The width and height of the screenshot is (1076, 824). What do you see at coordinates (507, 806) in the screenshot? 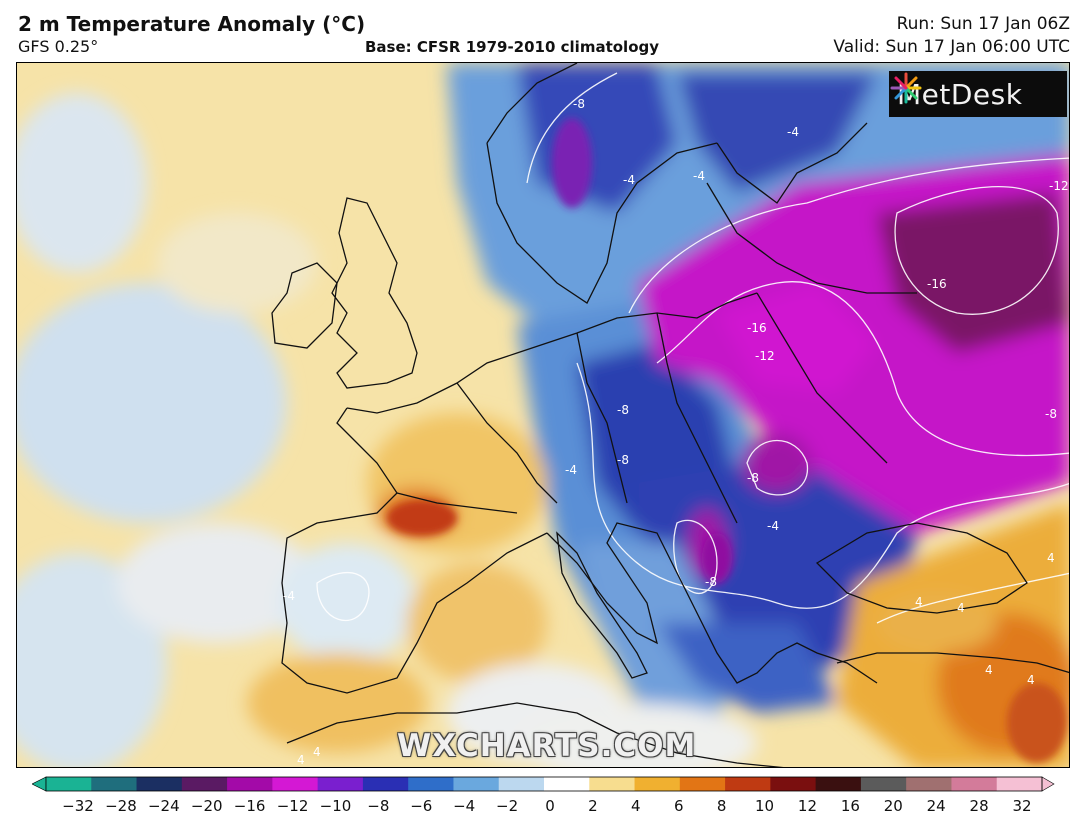
I see `colorbar-tick-label: −2` at bounding box center [507, 806].